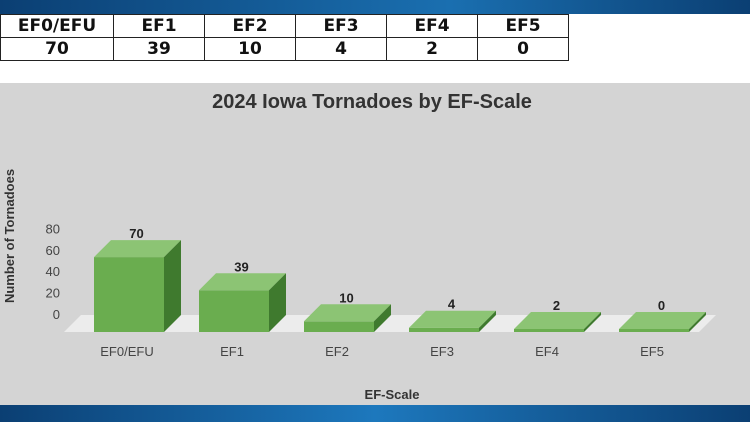 This screenshot has width=750, height=422. Describe the element at coordinates (57, 26) in the screenshot. I see `summary-header-cell: EF0/EFU` at that location.